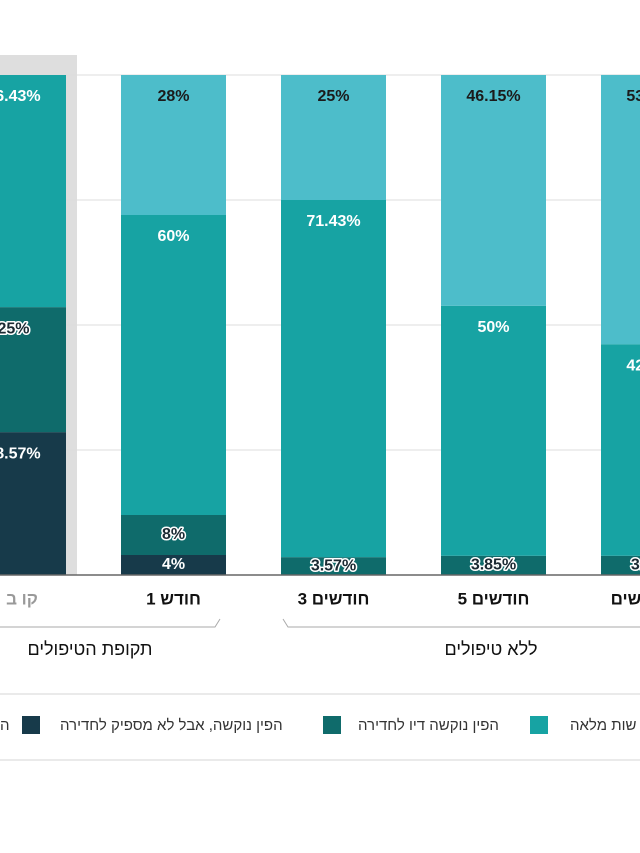 This screenshot has width=640, height=853. I want to click on legend-label: הפין נוקשה, אבל לא מספיק לחדירה, so click(171, 725).